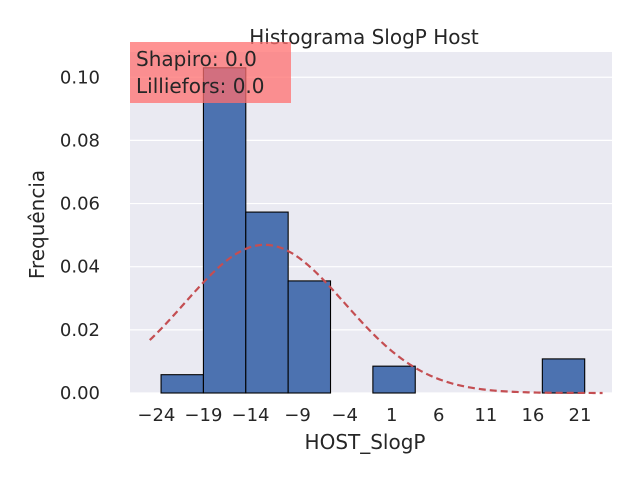 This screenshot has height=480, width=640. I want to click on x-tick-label: −24, so click(156, 415).